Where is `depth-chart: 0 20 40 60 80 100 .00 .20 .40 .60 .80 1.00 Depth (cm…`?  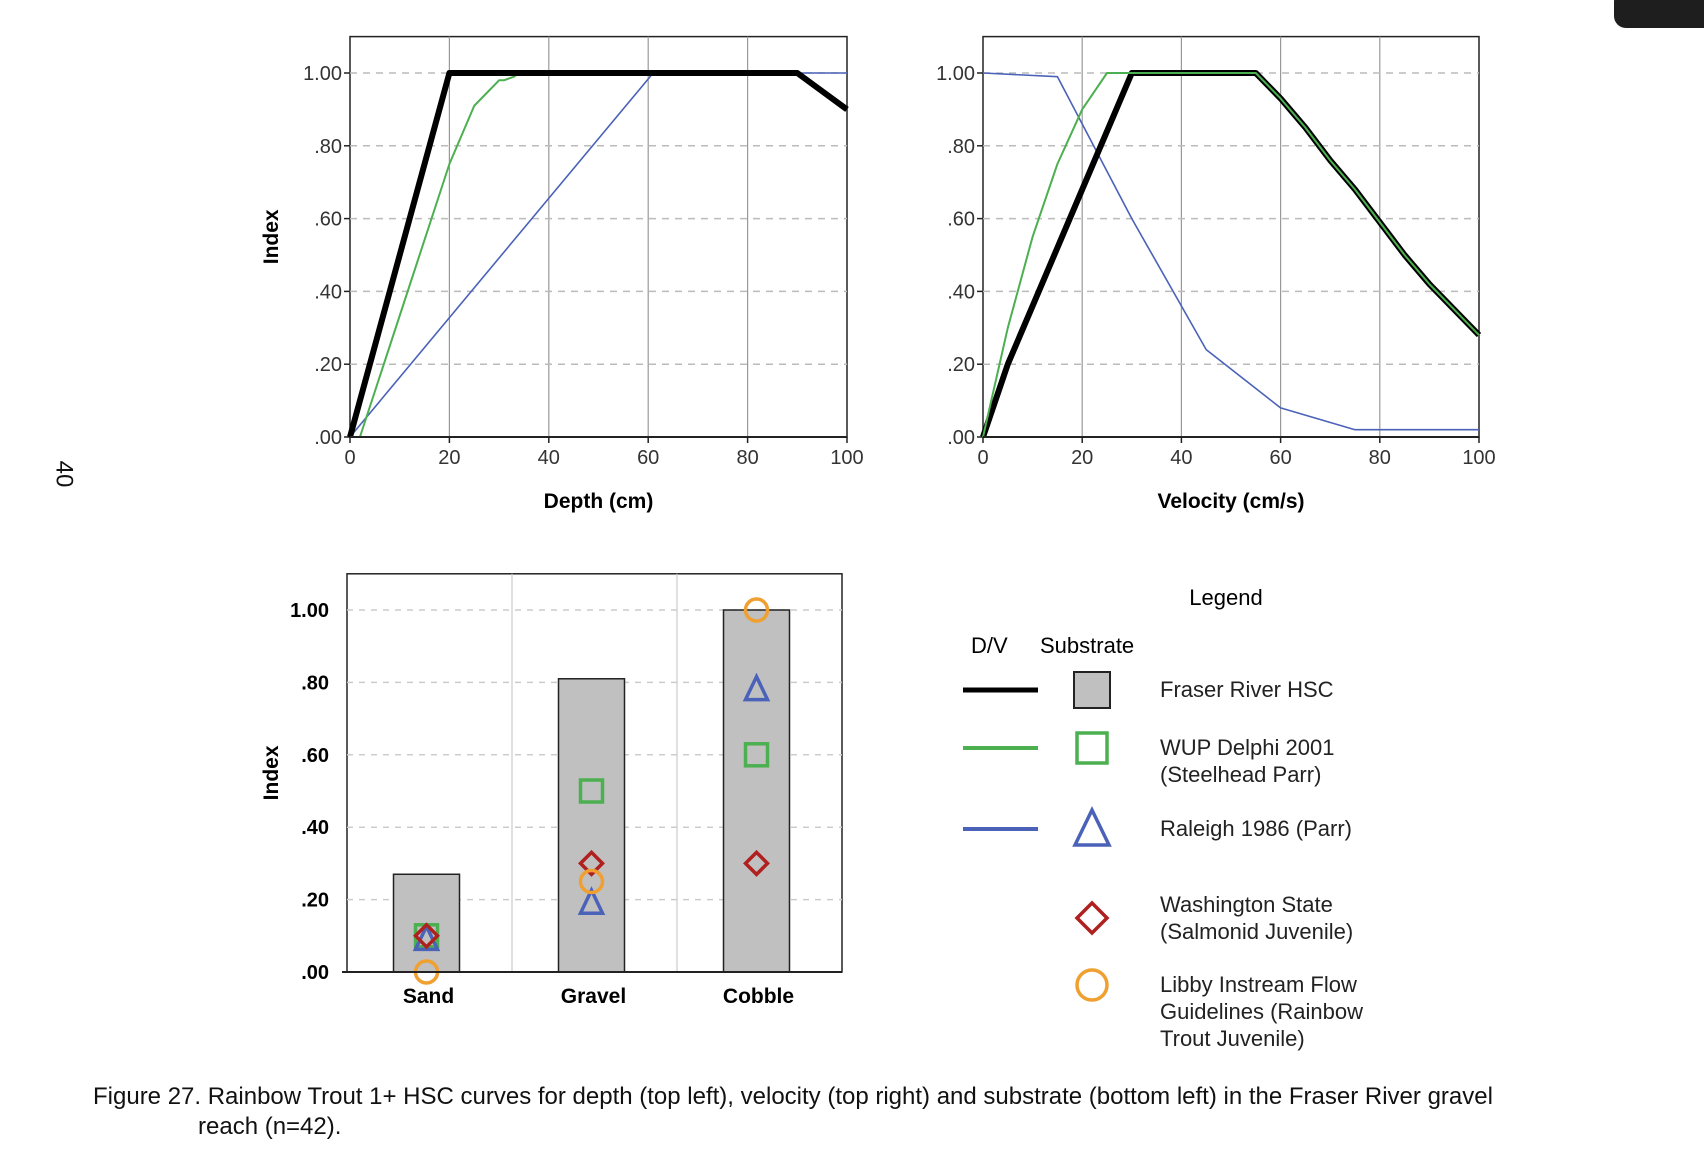 depth-chart: 0 20 40 60 80 100 .00 .20 .40 .60 .80 1.00 Depth (cm… is located at coordinates (562, 274).